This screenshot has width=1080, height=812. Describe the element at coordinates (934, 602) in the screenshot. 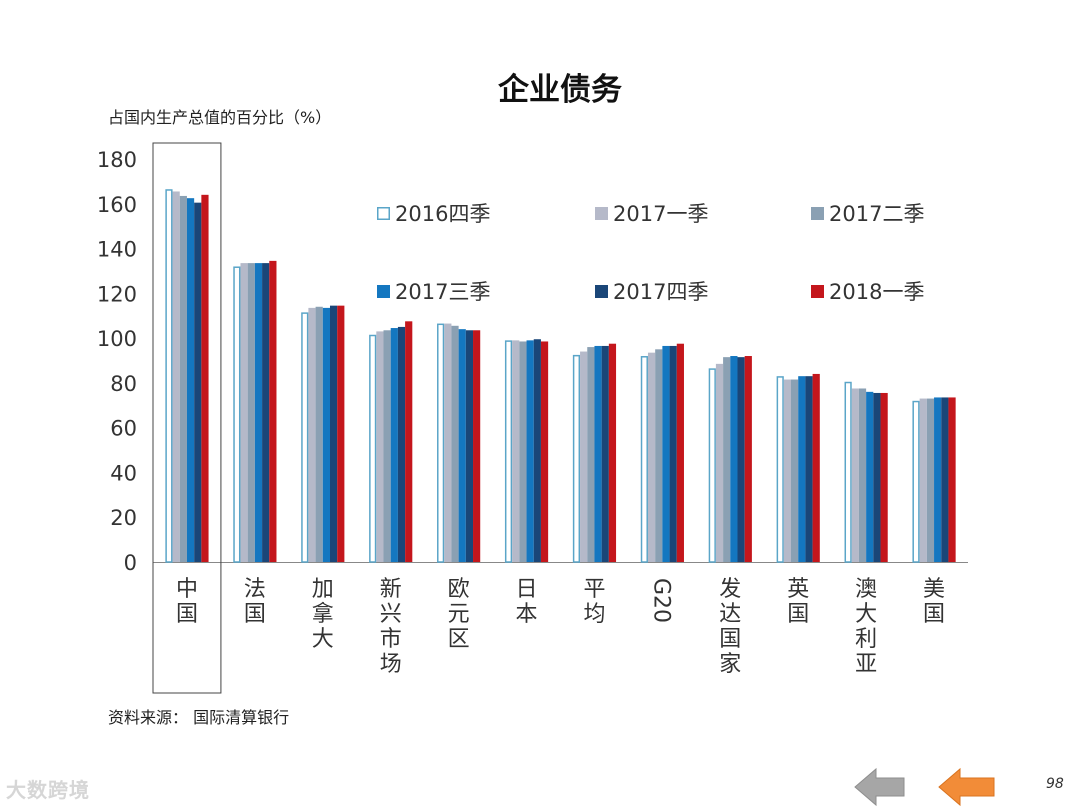

I see `x-tick-label: 美国` at that location.